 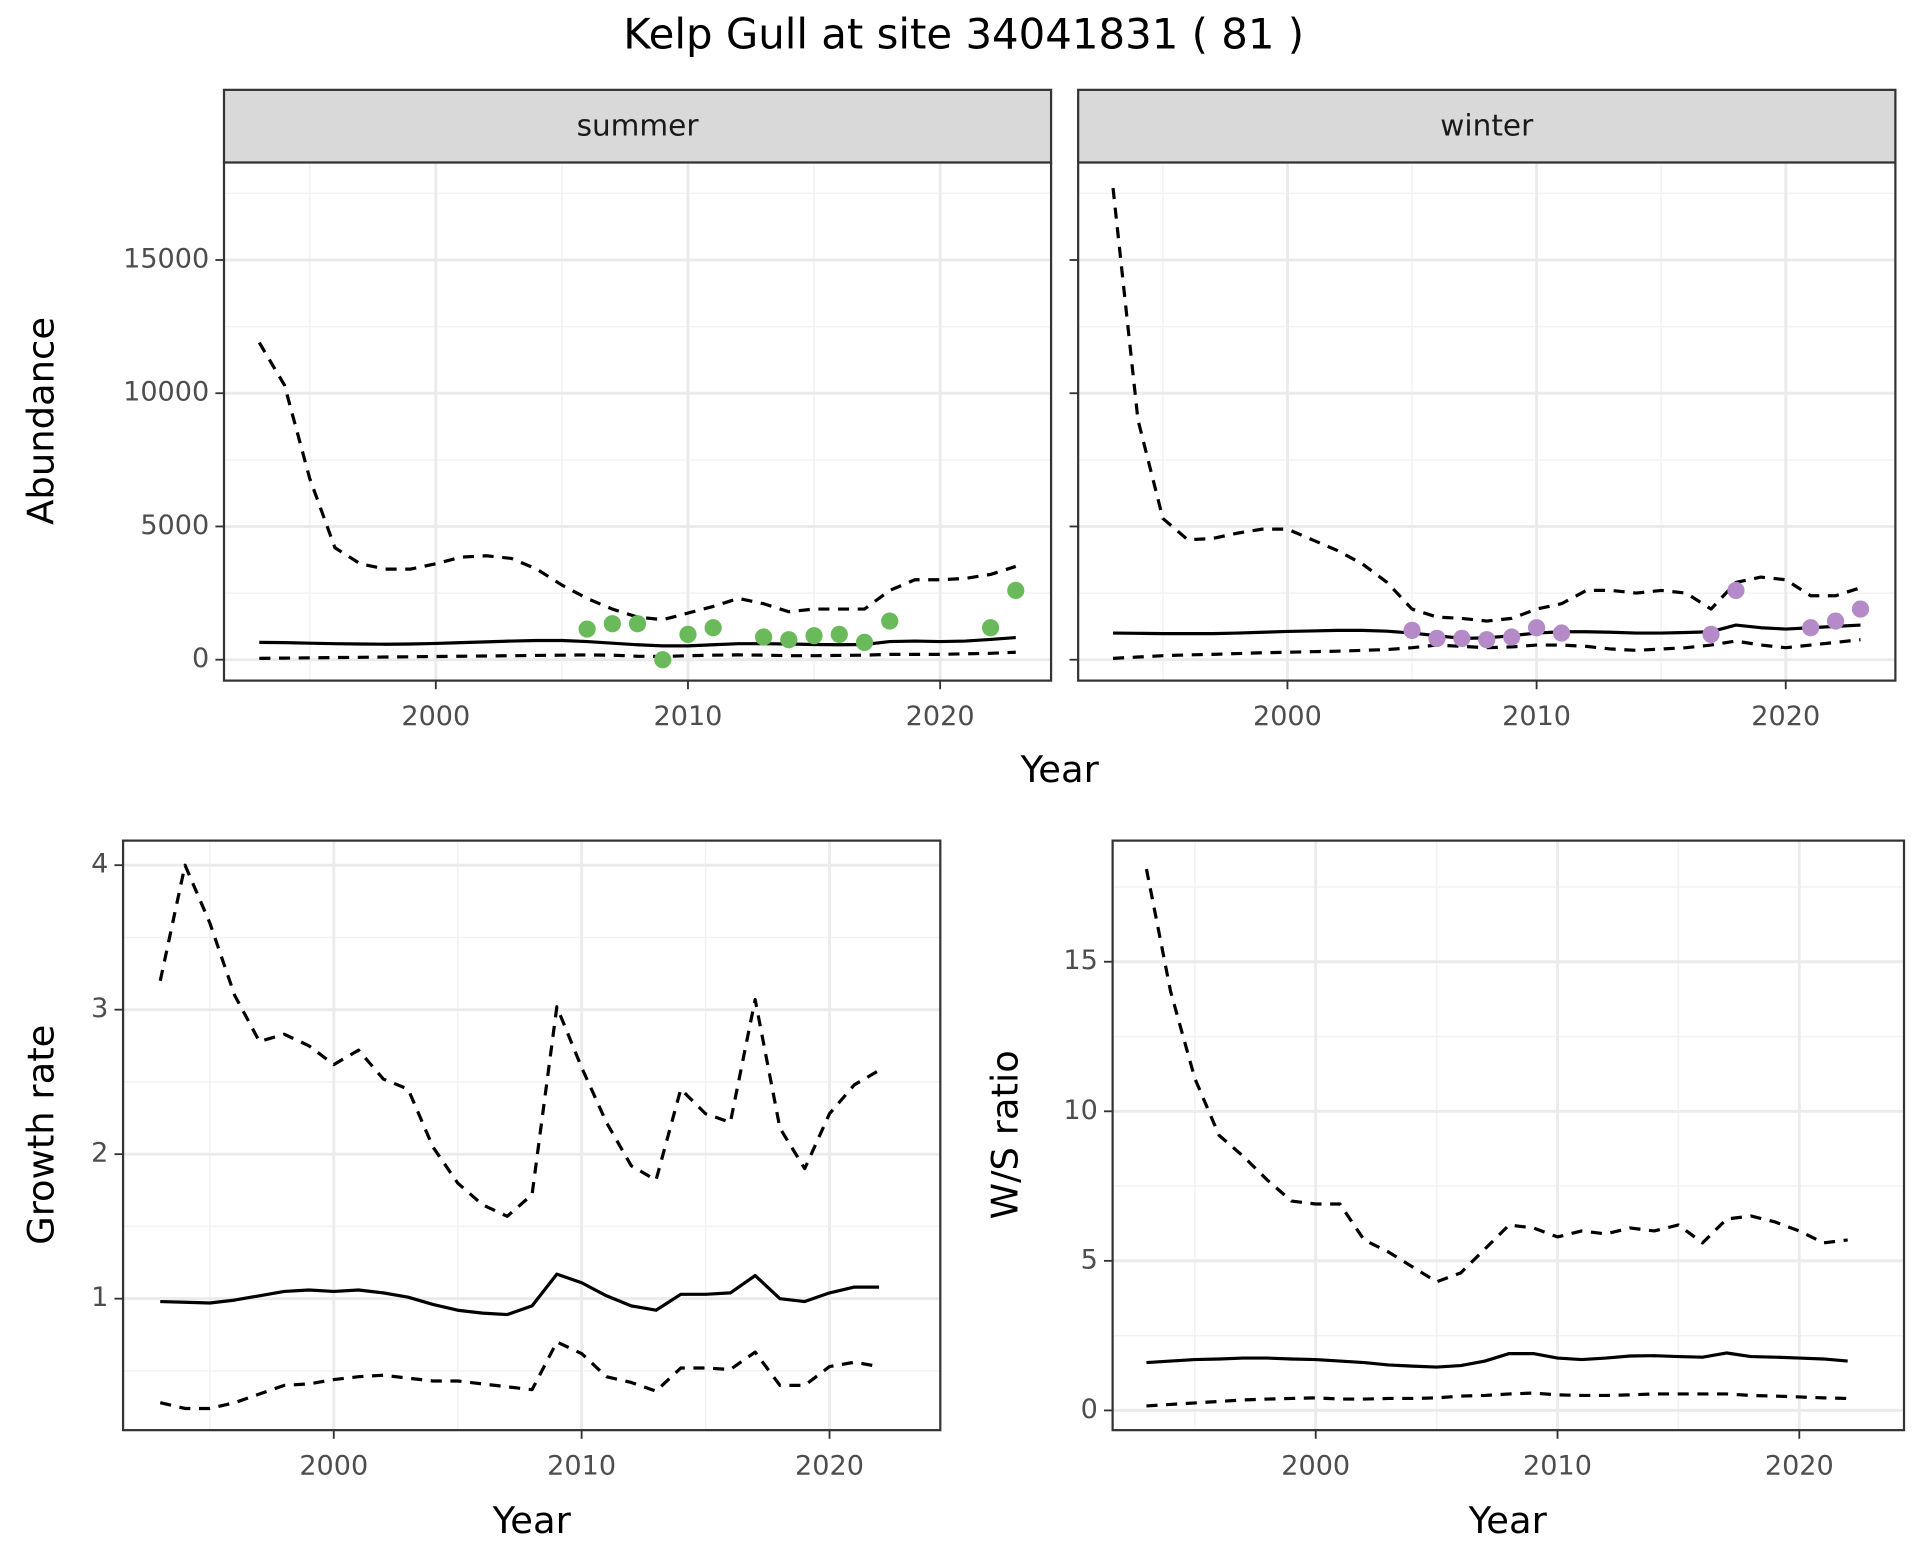 I want to click on facet-label: winter, so click(x=1487, y=125).